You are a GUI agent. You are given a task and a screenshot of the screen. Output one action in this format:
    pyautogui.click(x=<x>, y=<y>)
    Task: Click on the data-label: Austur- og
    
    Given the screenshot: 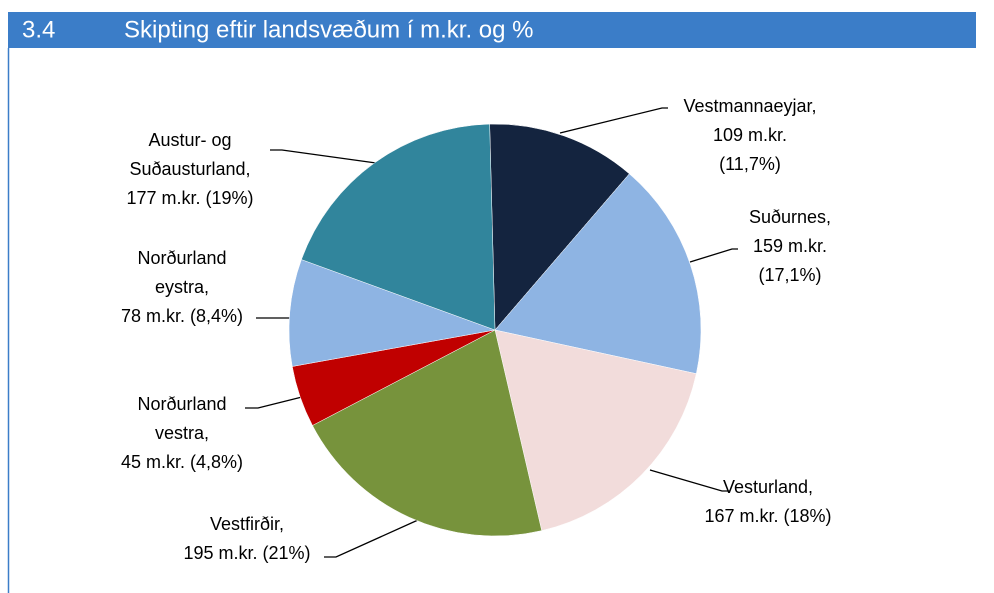 What is the action you would take?
    pyautogui.click(x=189, y=140)
    